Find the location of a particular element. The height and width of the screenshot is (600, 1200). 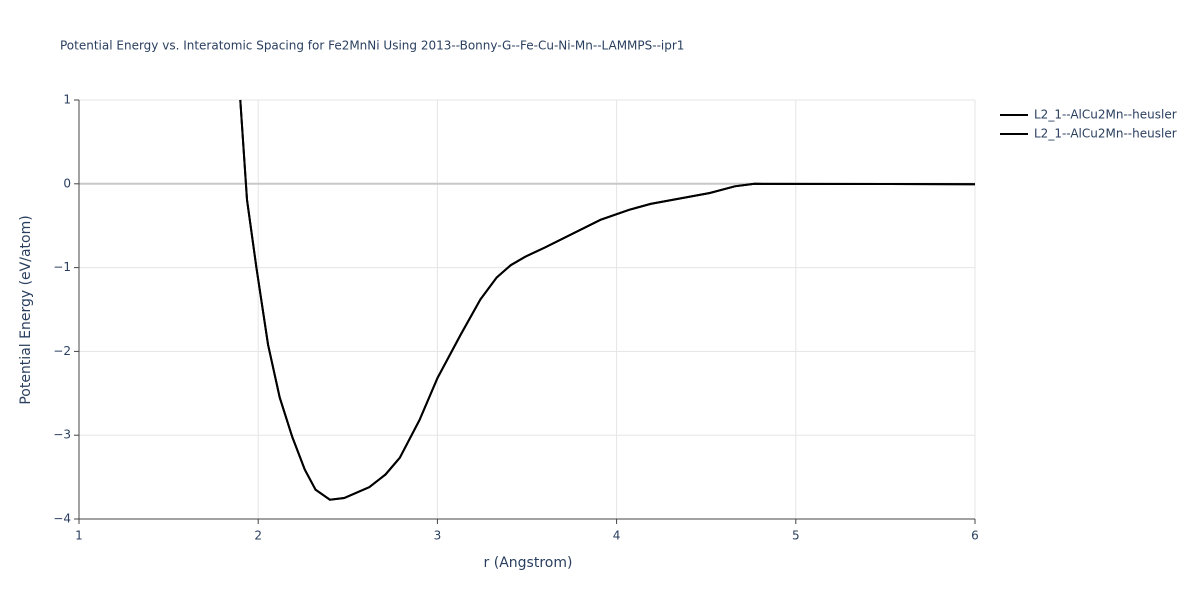

x-tick-label: 4 is located at coordinates (617, 536).